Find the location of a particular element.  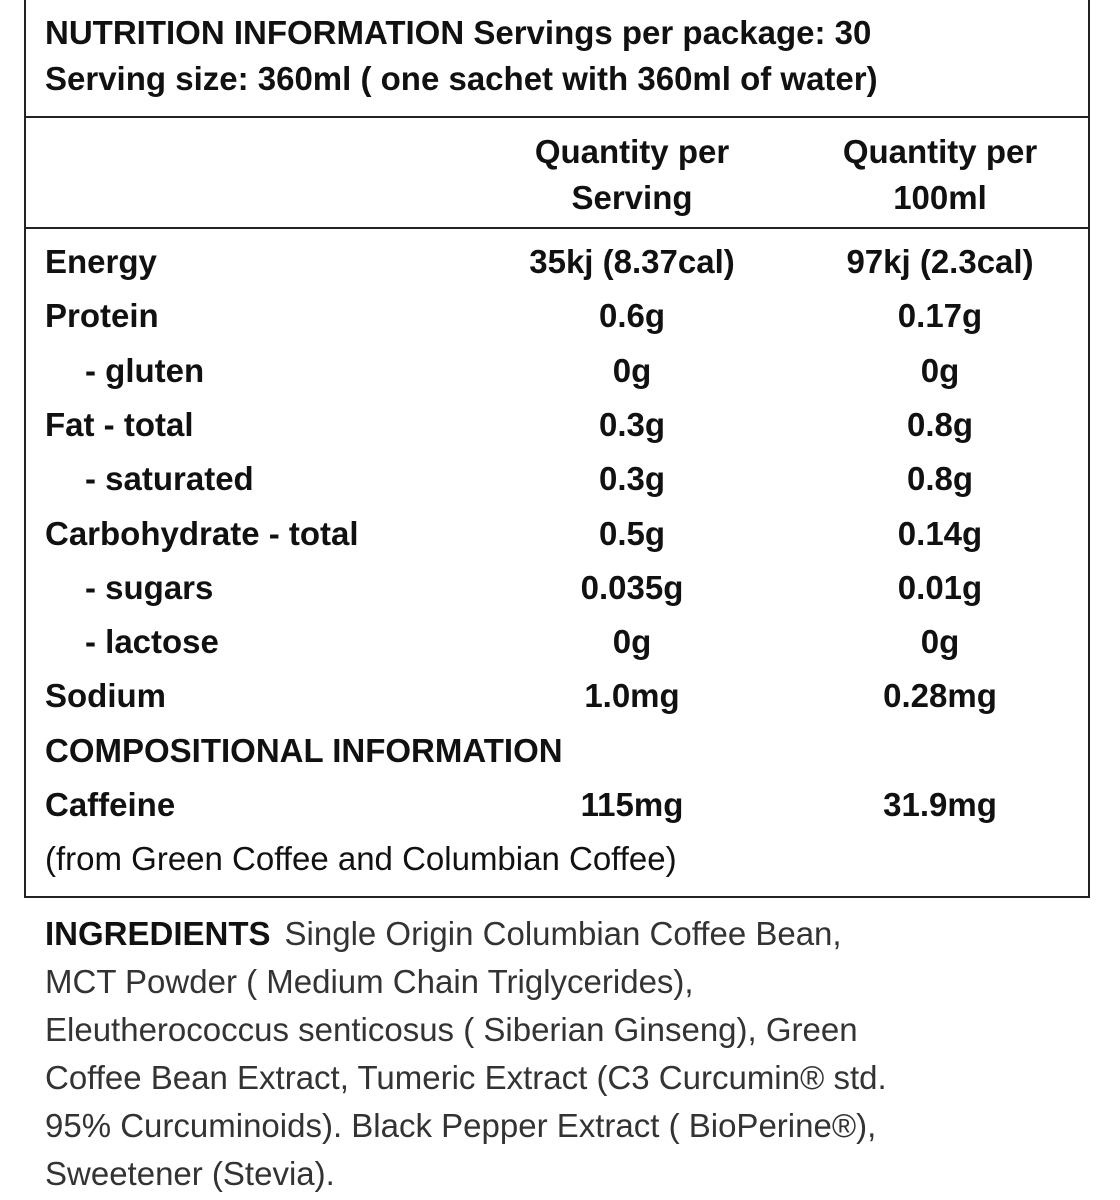

row-value: 0.17g is located at coordinates (940, 316).